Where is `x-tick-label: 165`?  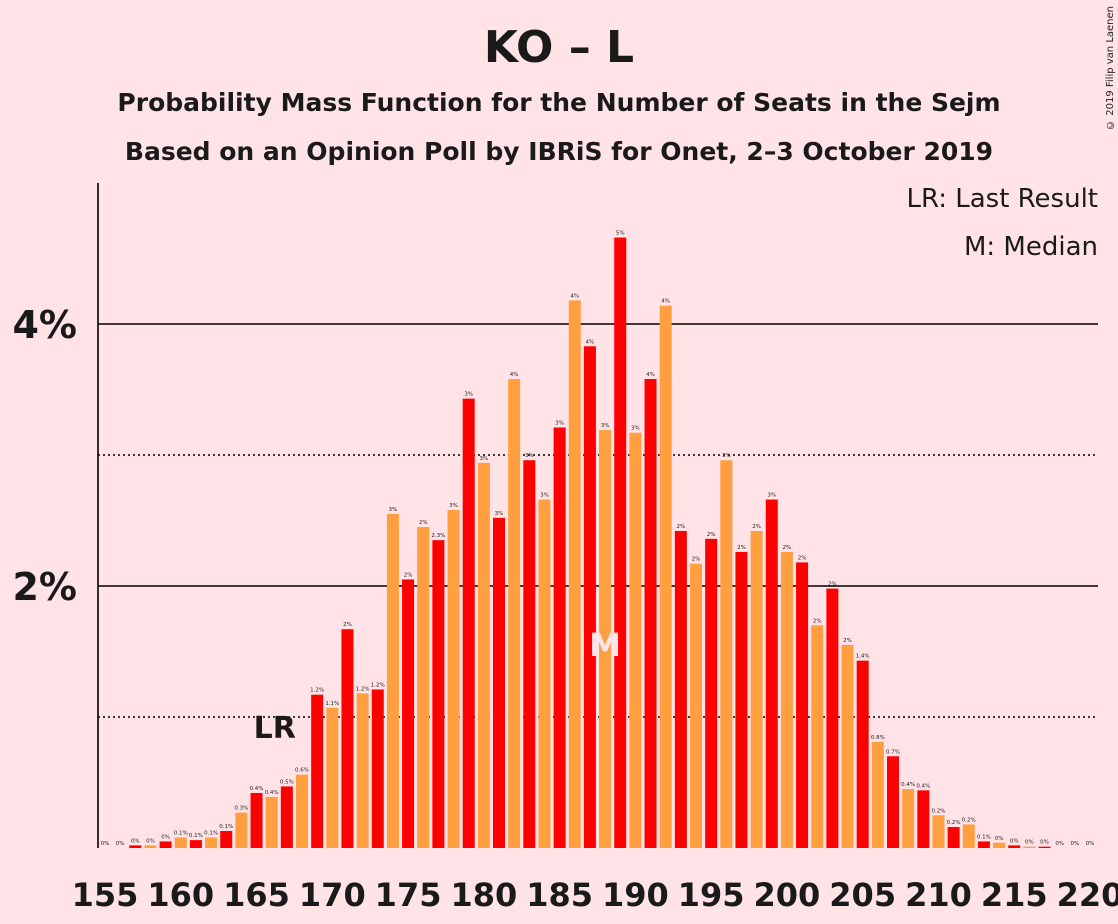 x-tick-label: 165 is located at coordinates (256, 895).